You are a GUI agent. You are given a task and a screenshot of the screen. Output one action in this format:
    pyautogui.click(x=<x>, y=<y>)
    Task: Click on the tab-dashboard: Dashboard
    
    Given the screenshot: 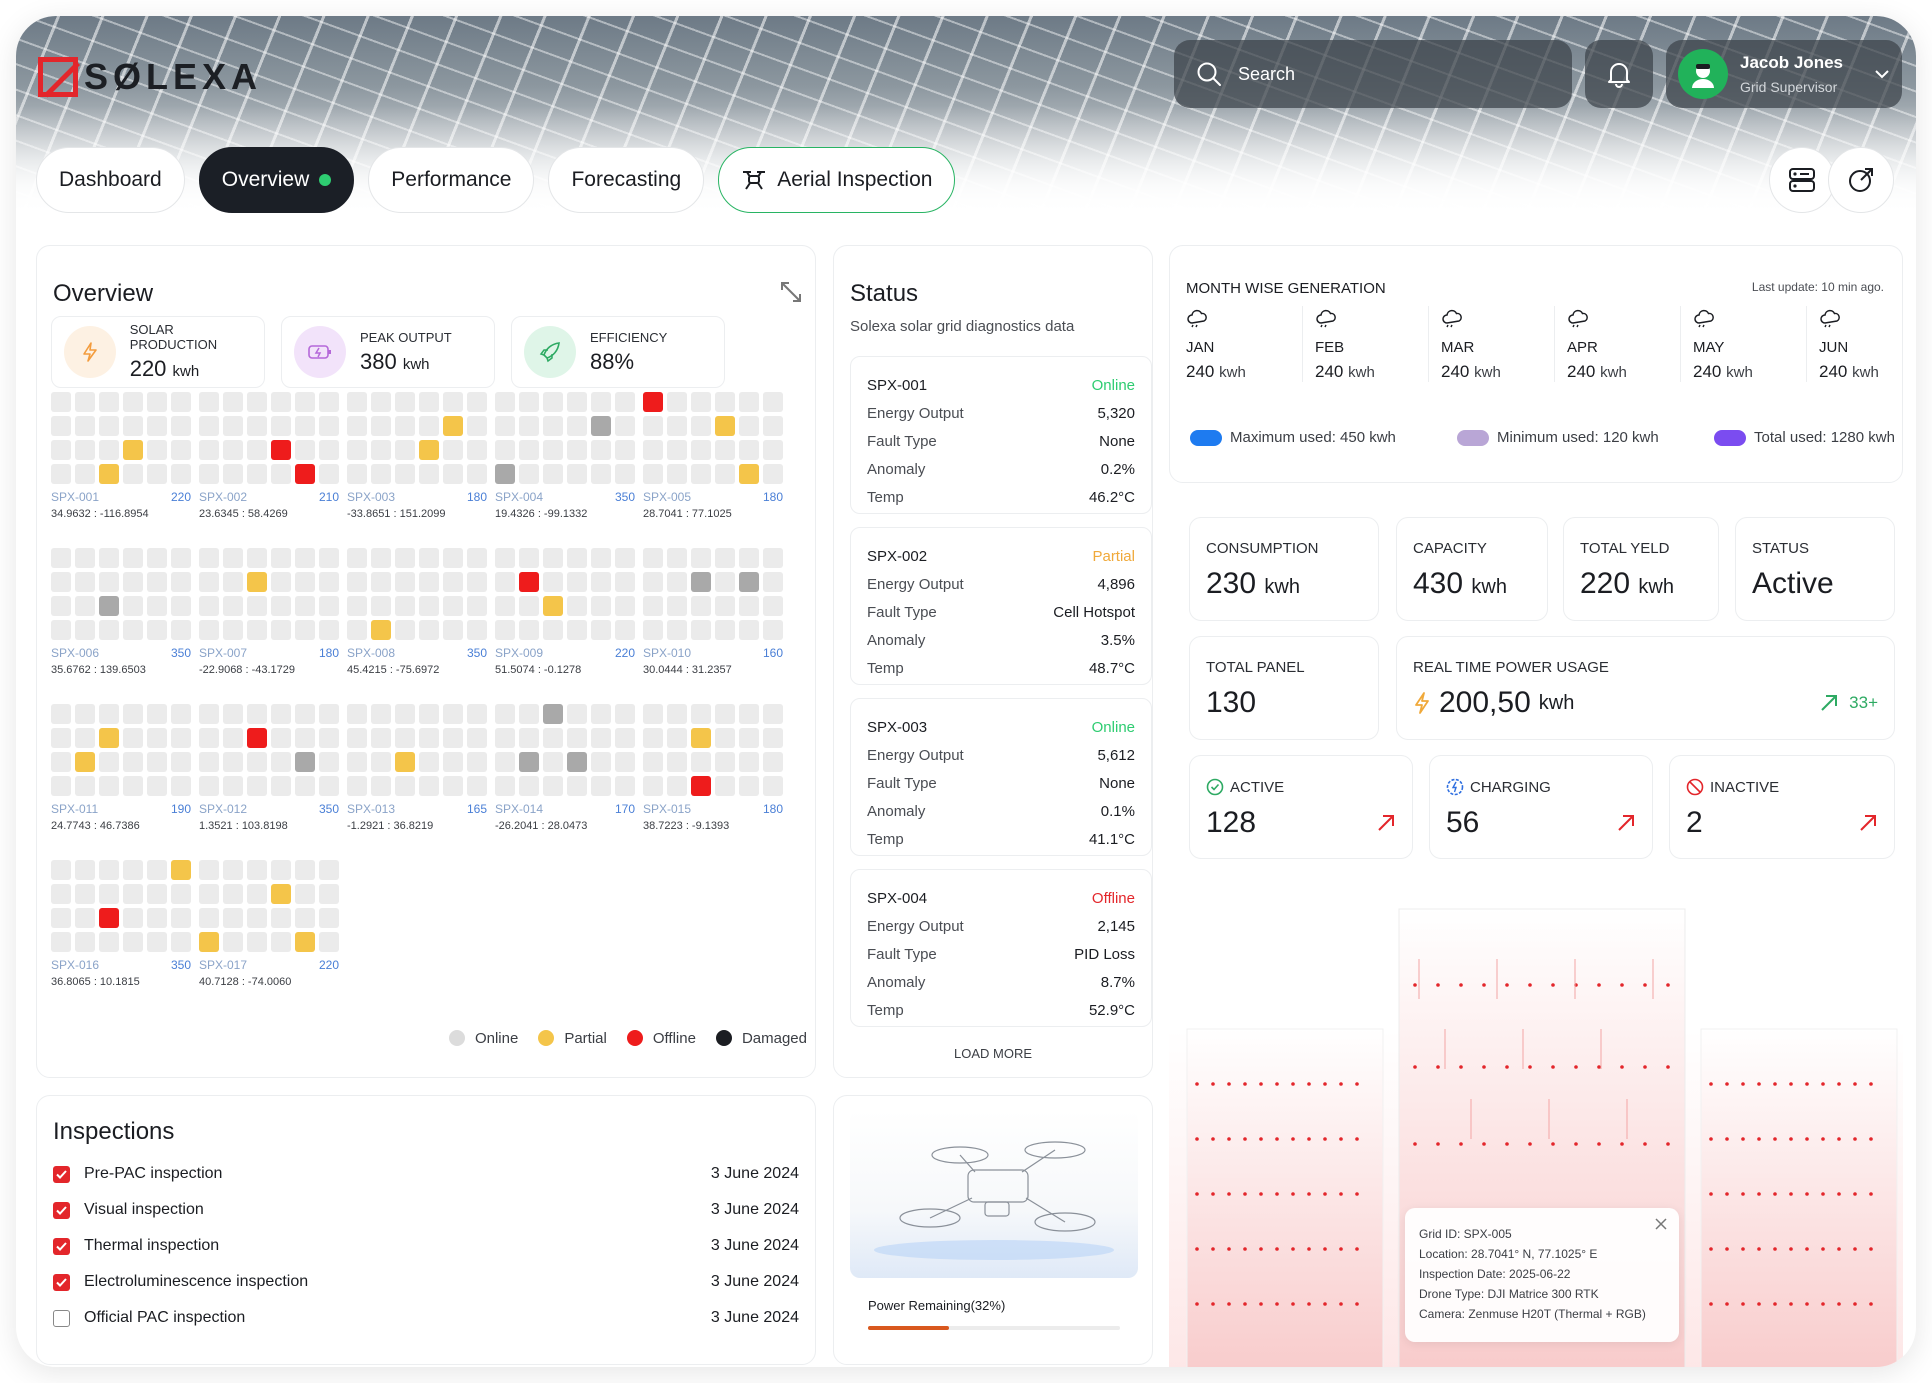 What is the action you would take?
    pyautogui.click(x=110, y=180)
    